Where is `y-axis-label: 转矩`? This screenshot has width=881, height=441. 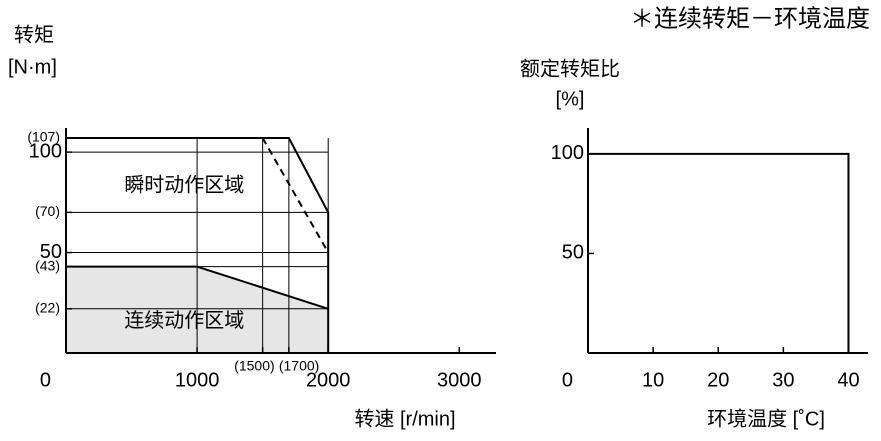 y-axis-label: 转矩 is located at coordinates (34, 34).